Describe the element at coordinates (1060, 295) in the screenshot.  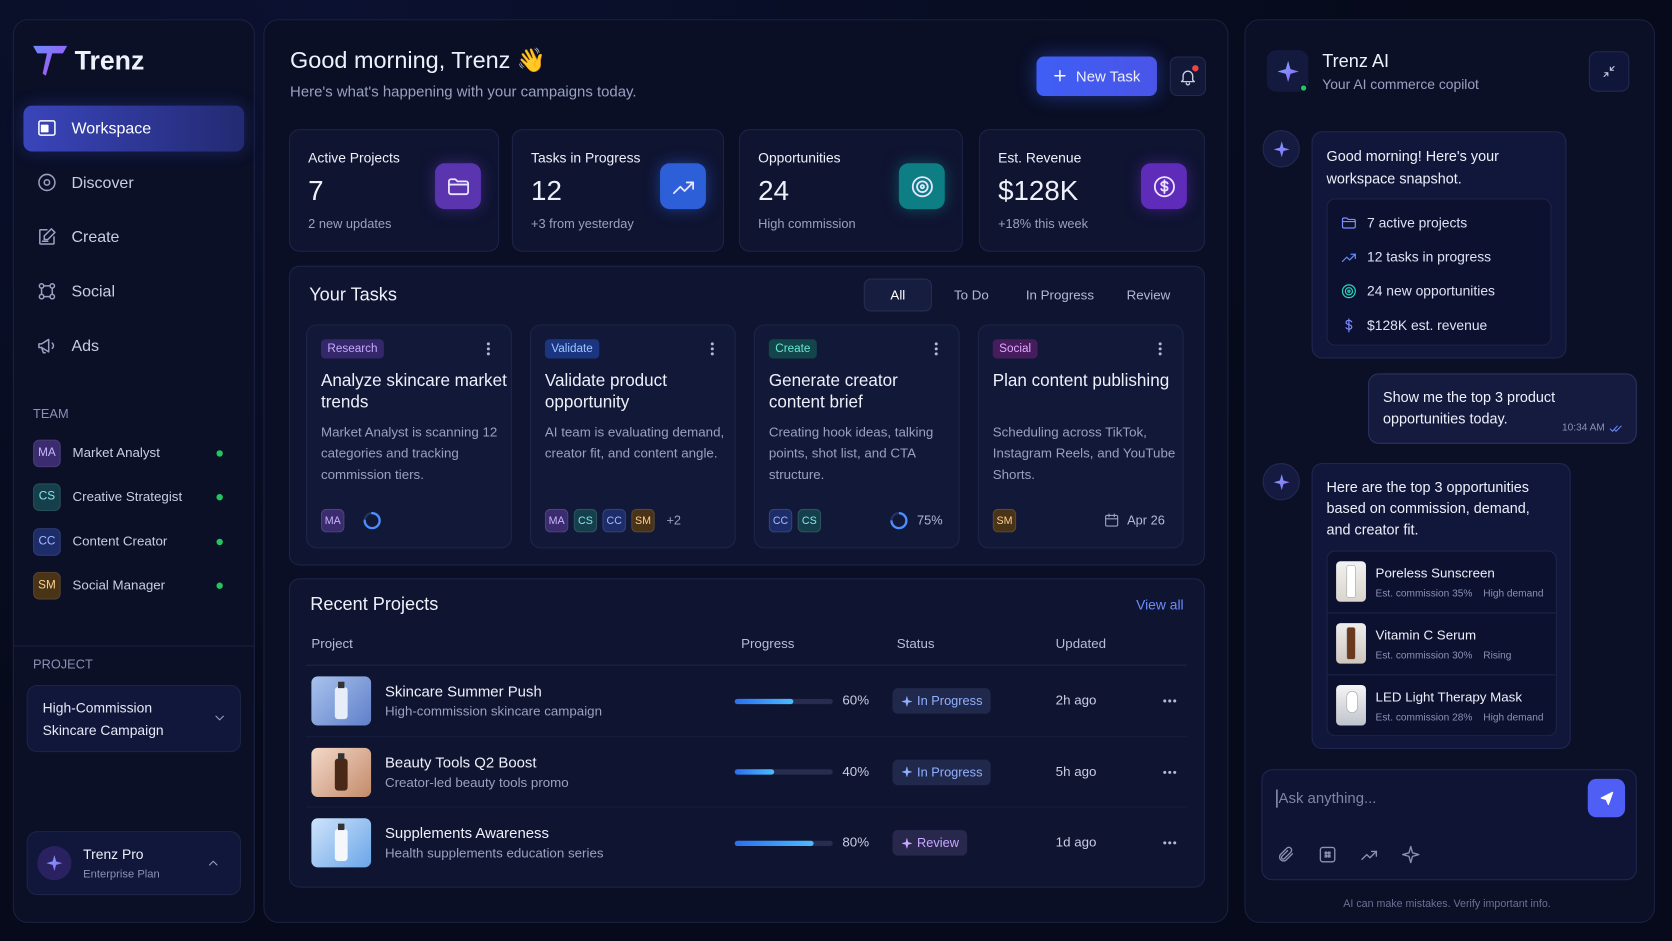
I see `tab-label: In Progress` at that location.